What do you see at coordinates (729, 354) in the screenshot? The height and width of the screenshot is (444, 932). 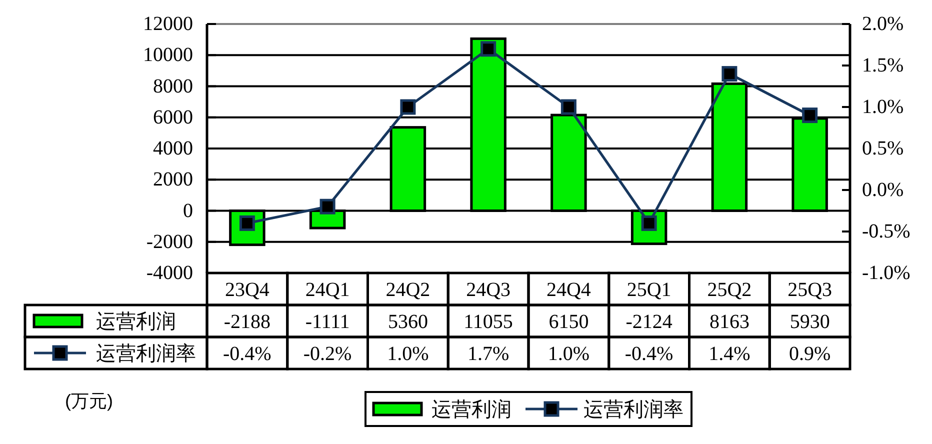 I see `data-label: 1.4%` at bounding box center [729, 354].